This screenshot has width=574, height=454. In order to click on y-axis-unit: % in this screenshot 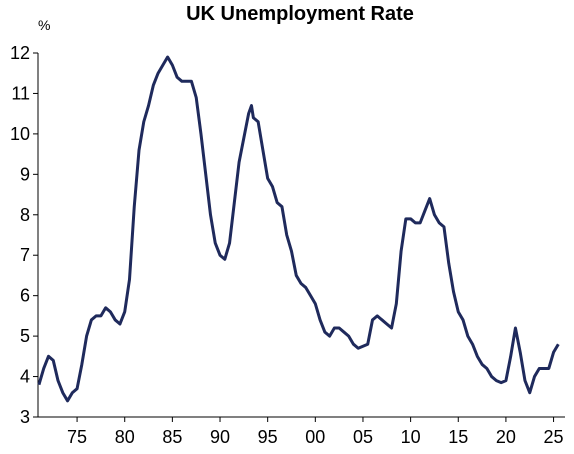, I will do `click(44, 25)`.